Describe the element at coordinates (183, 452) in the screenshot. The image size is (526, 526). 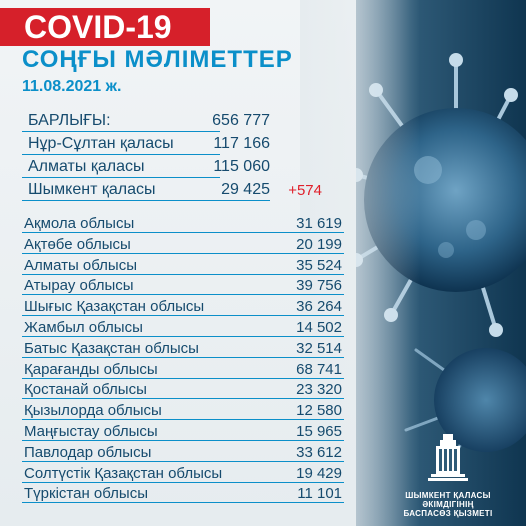
I see `region-row: Павлодар облысы 33 612` at that location.